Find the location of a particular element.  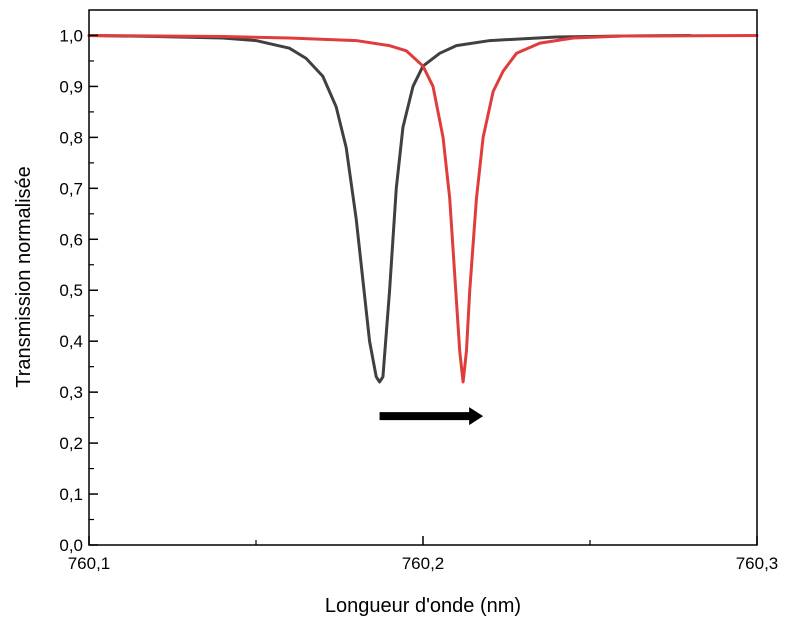

y-axis-ticks: 0,0 0,1 0,2 0,3 0,4 0,5 0,6 0,7 0,8 0,9 1,0 is located at coordinates (78, 290).